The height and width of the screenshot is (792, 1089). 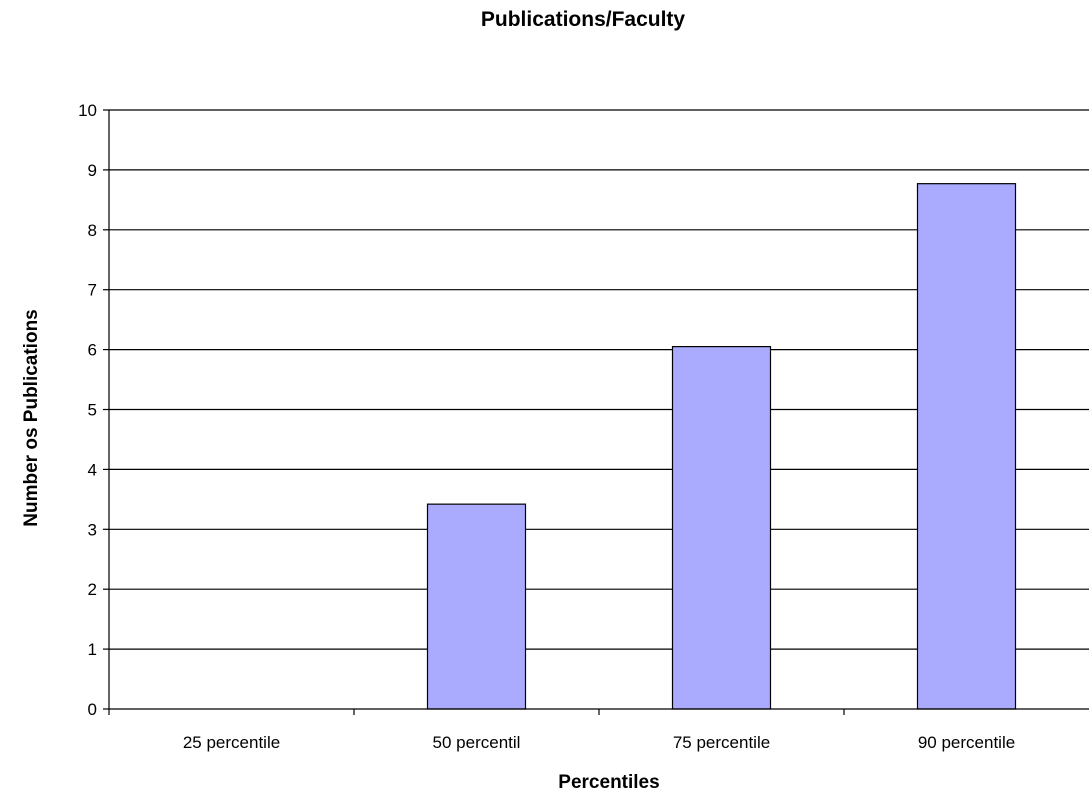 What do you see at coordinates (477, 742) in the screenshot?
I see `x-tick-label-1: 50 percentil` at bounding box center [477, 742].